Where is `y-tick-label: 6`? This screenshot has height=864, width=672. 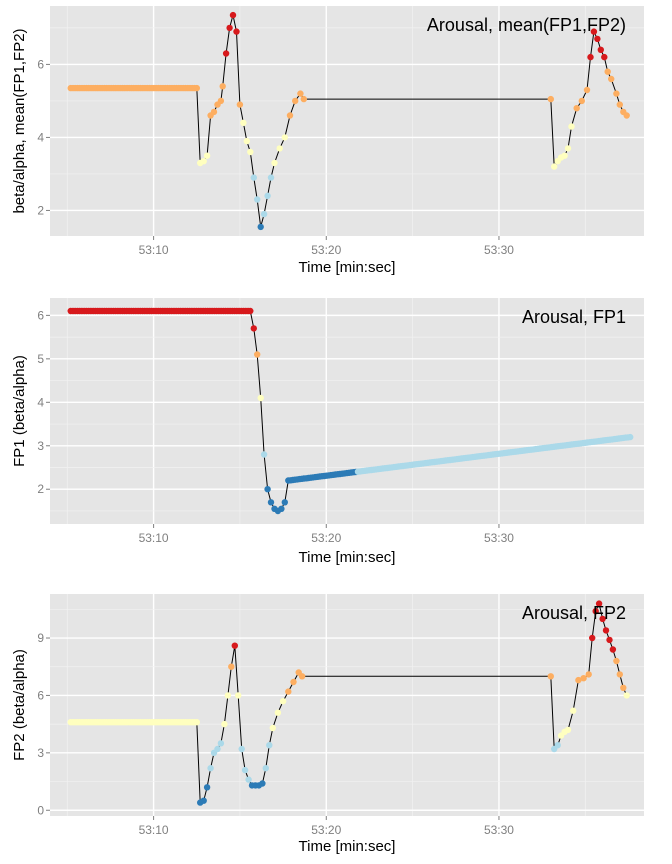 y-tick-label: 6 is located at coordinates (40, 695).